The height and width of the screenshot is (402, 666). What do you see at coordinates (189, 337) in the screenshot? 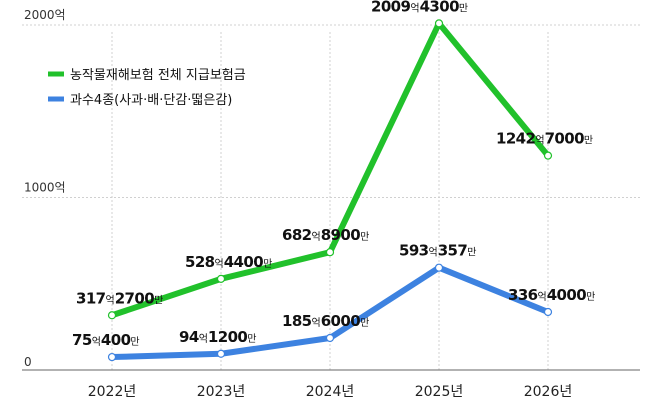
I see `data-label-part: 94` at bounding box center [189, 337].